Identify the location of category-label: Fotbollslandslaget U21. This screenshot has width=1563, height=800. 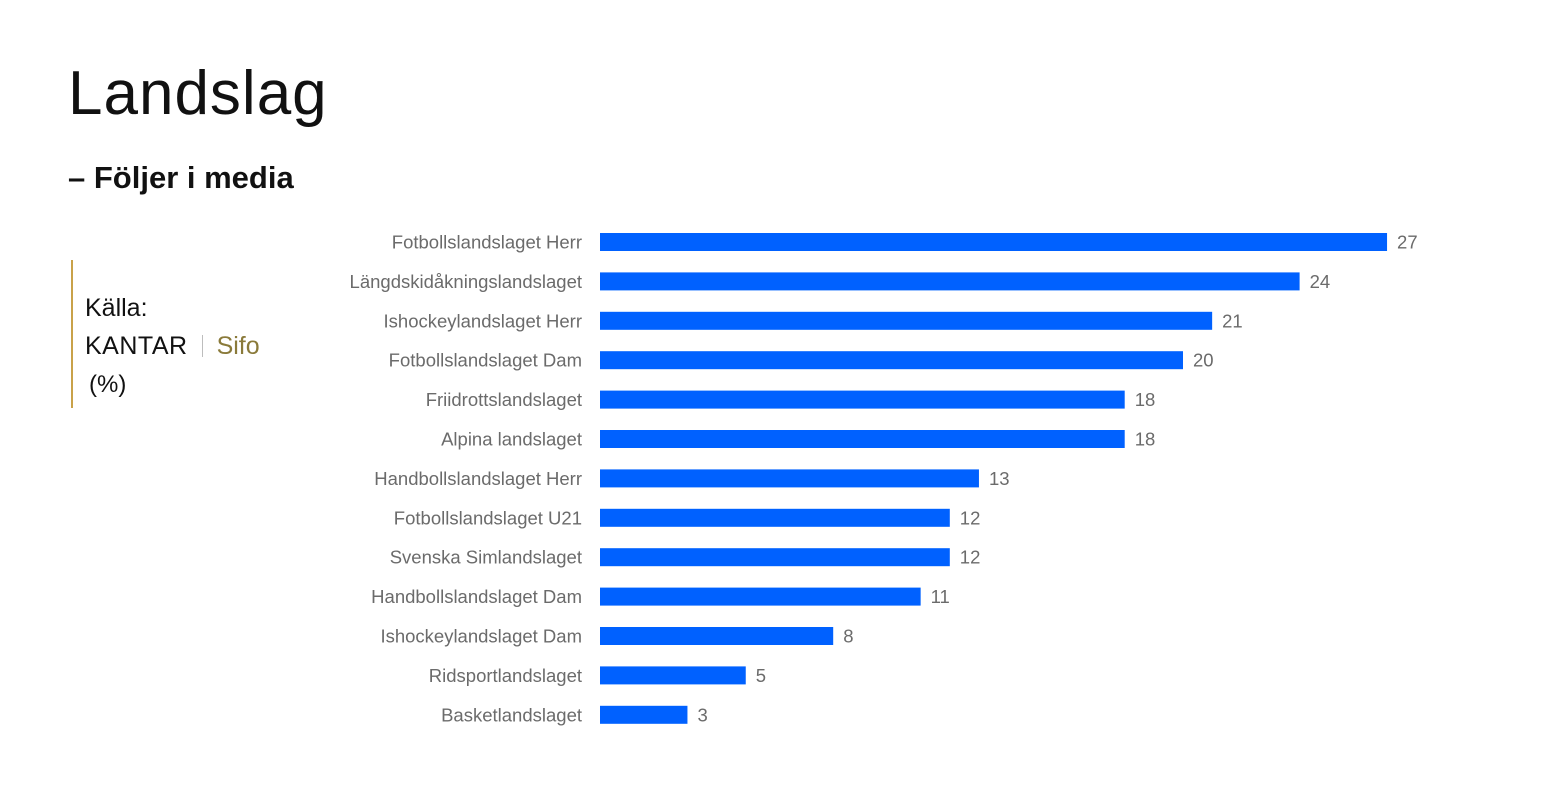
(488, 517).